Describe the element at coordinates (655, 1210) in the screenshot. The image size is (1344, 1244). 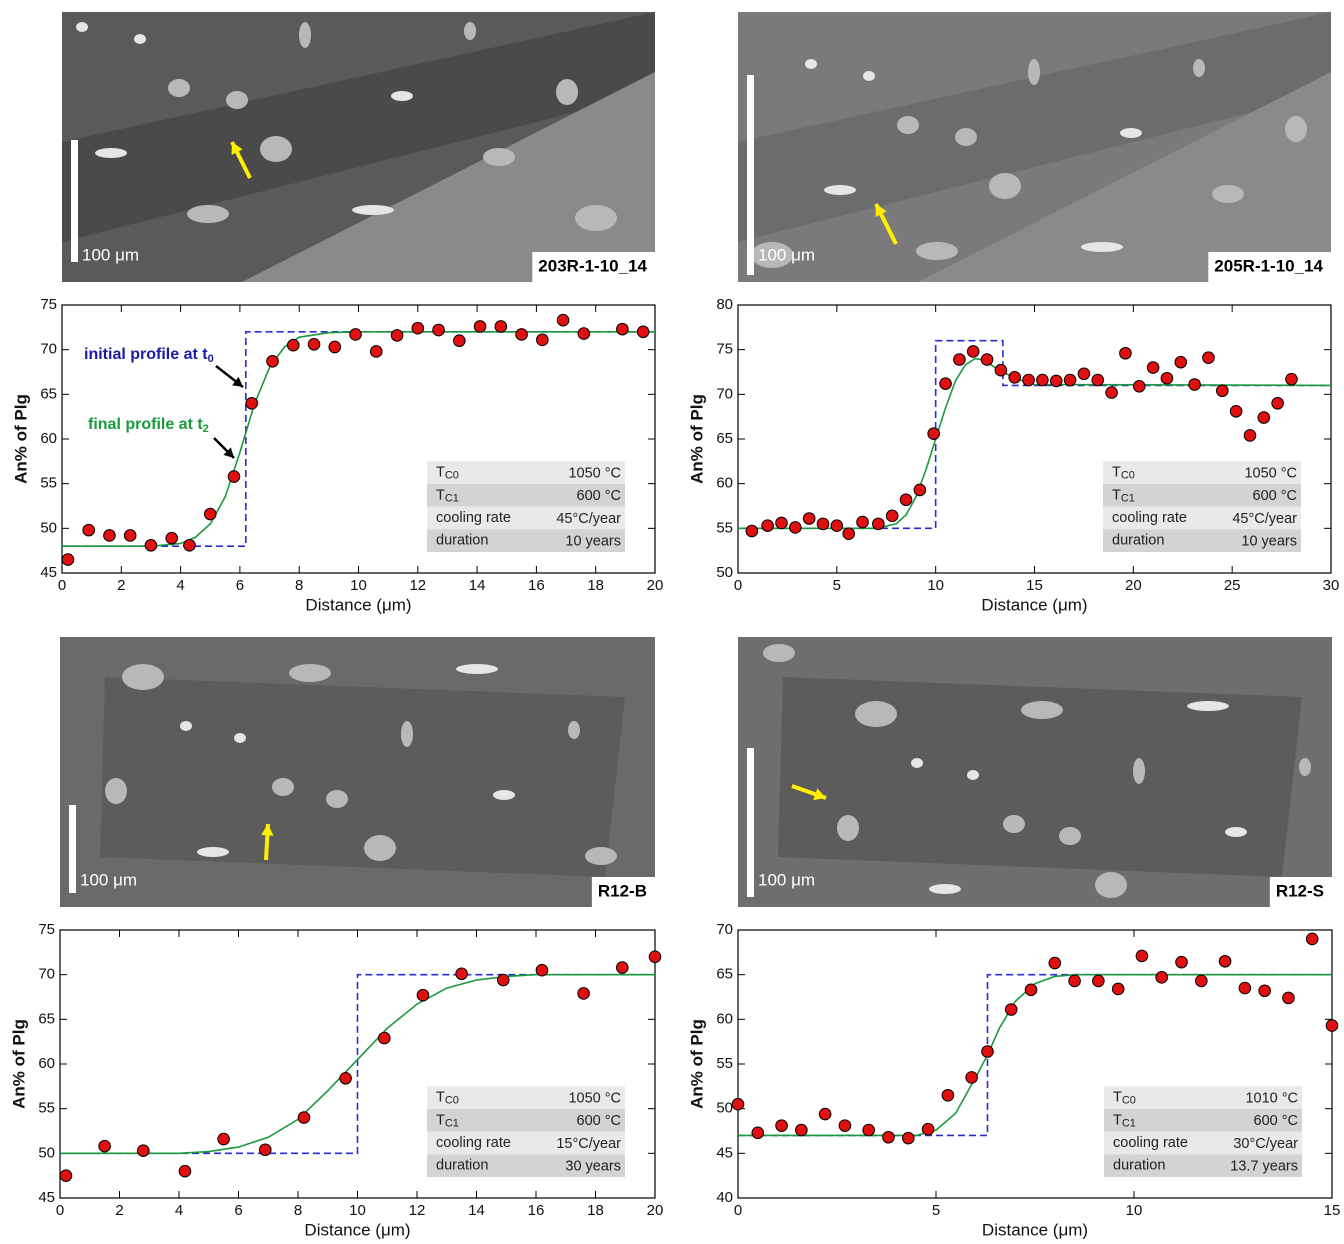
I see `x-tick-label: 20` at that location.